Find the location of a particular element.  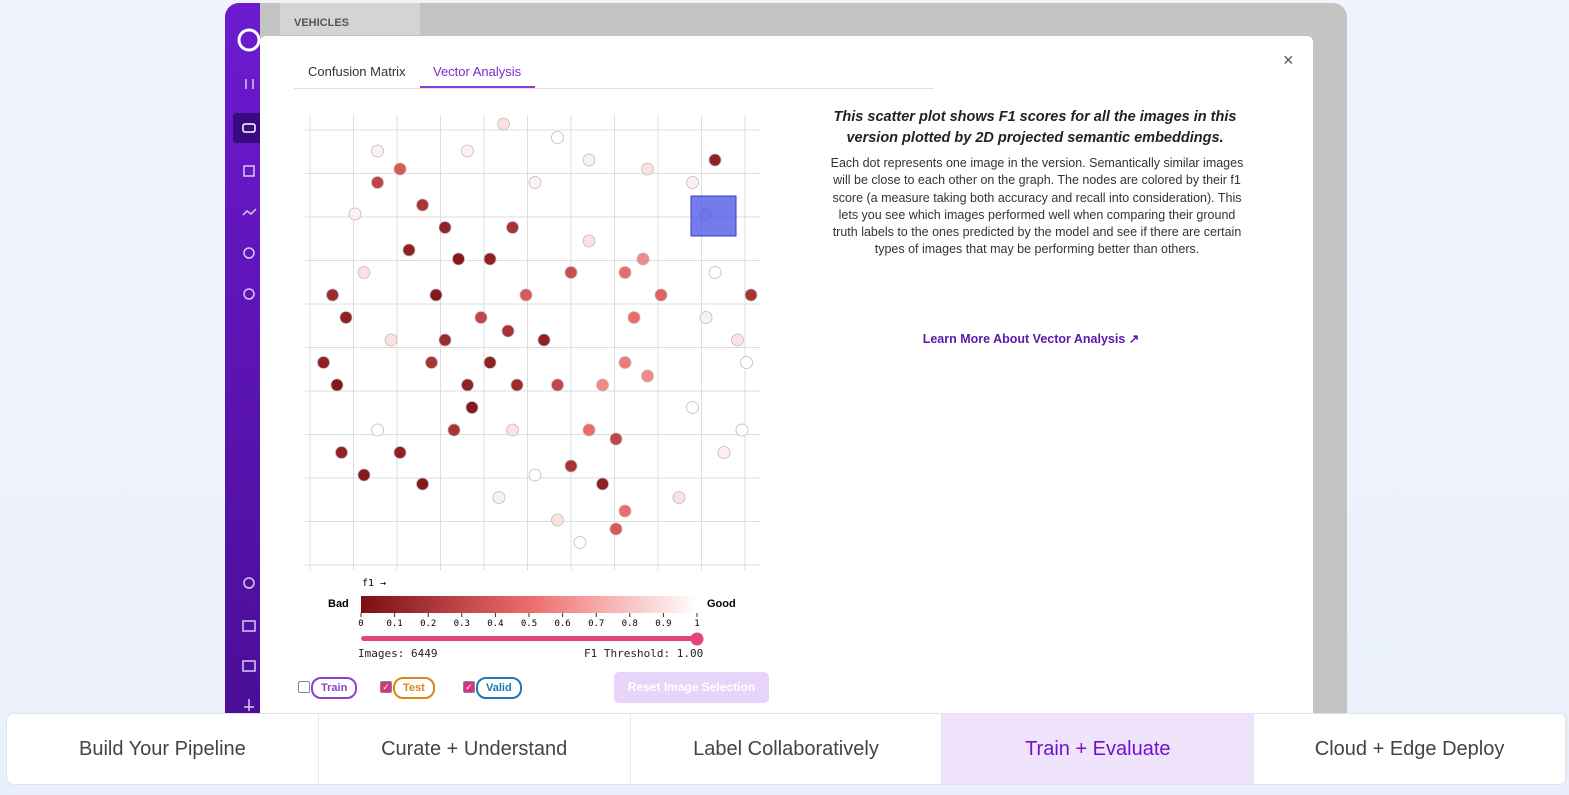

sidebar-icons is located at coordinates (248, 369).